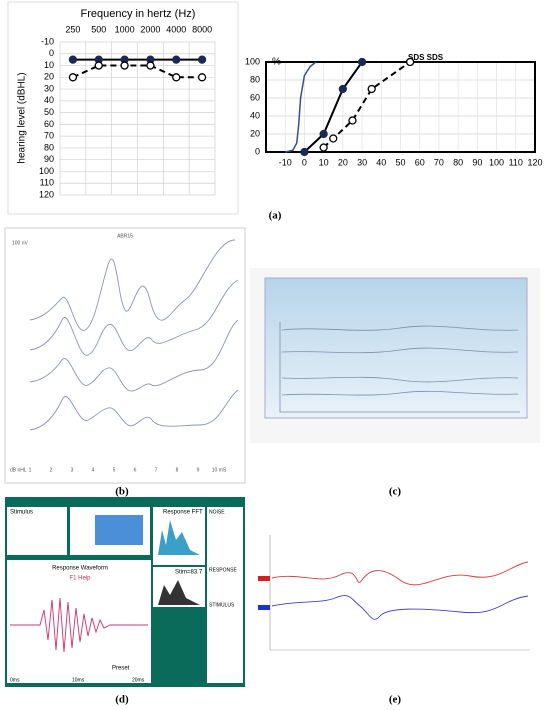  What do you see at coordinates (179, 592) in the screenshot?
I see `stim-shape` at bounding box center [179, 592].